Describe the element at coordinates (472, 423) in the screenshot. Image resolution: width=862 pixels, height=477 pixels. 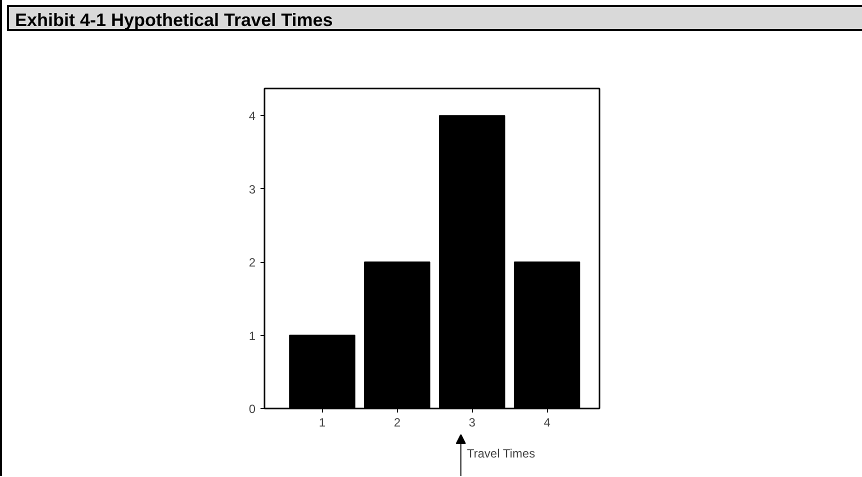
I see `x-tick-label: 3` at that location.